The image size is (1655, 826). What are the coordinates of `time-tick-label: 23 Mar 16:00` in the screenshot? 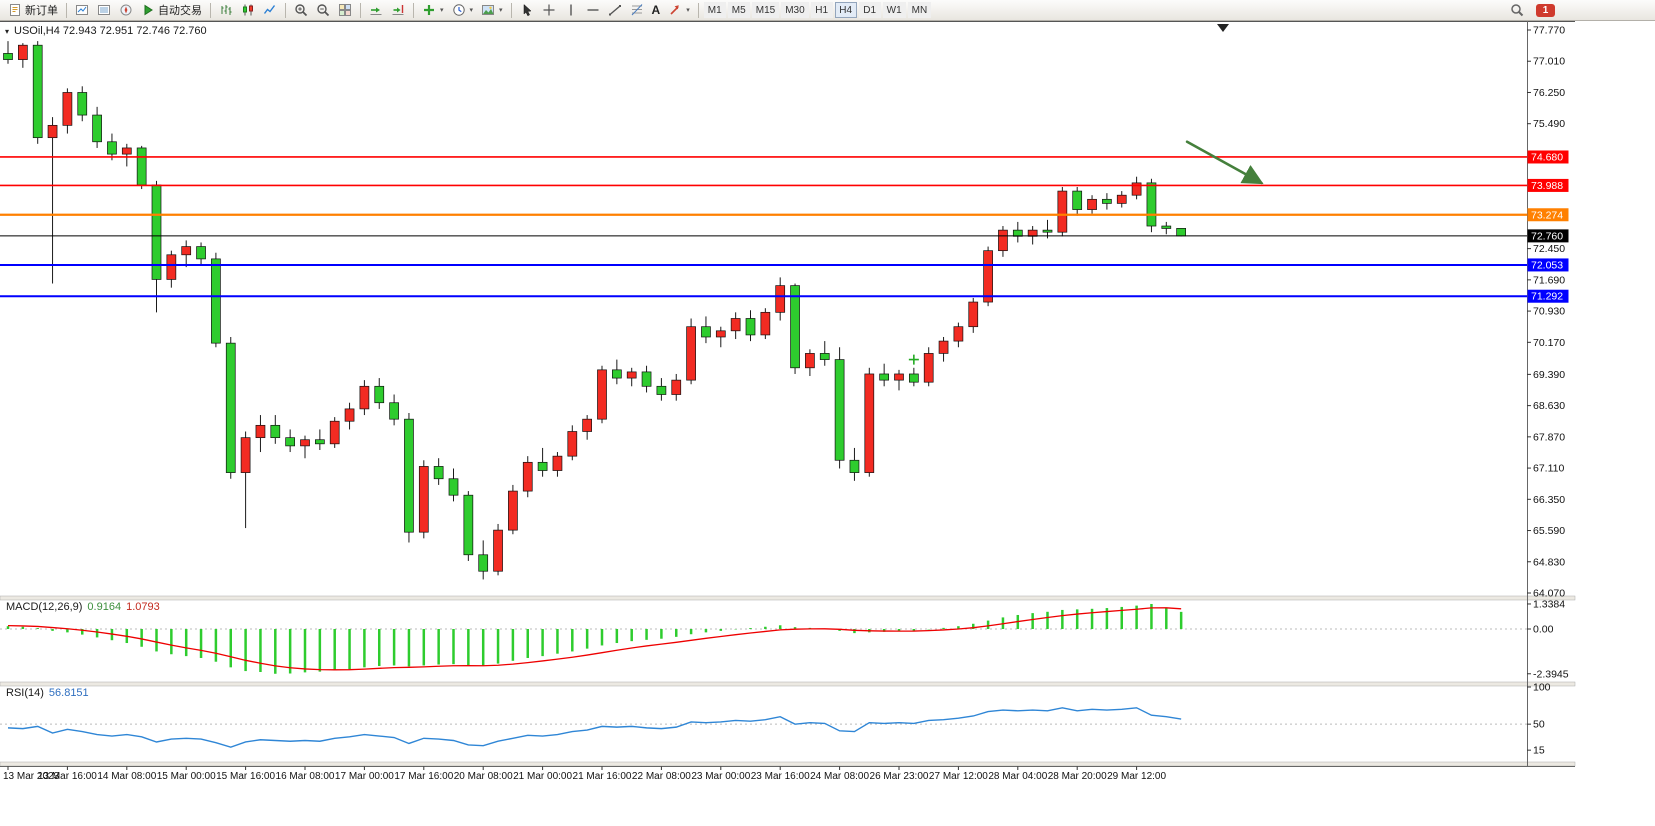 It's located at (780, 776).